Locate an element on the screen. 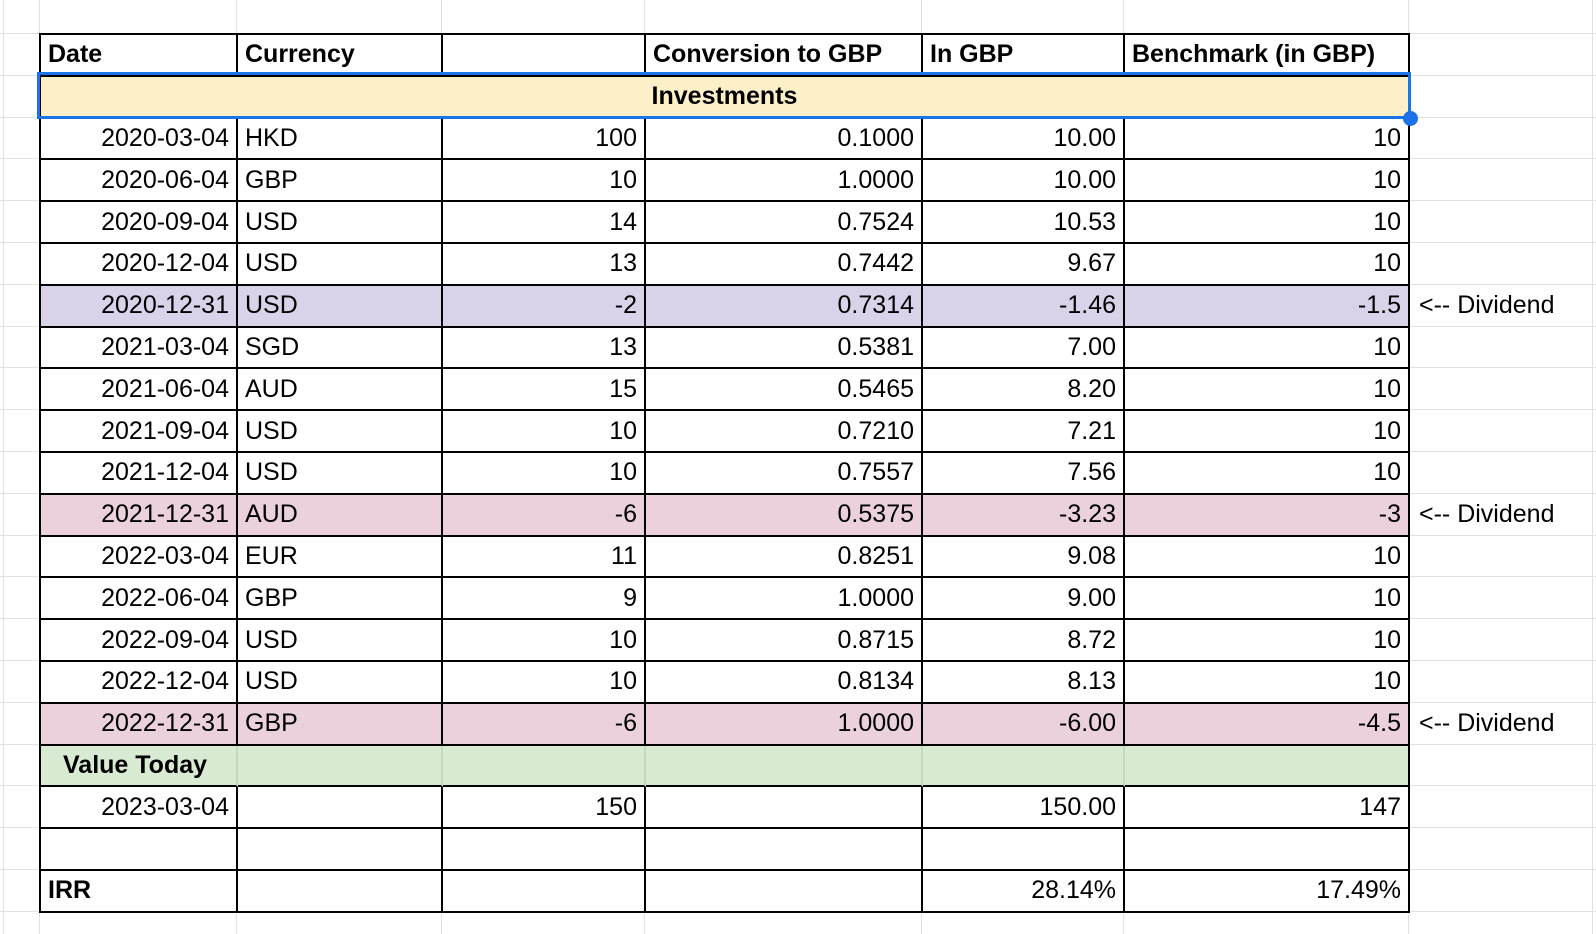  table-cell: 9.00 is located at coordinates (1024, 599).